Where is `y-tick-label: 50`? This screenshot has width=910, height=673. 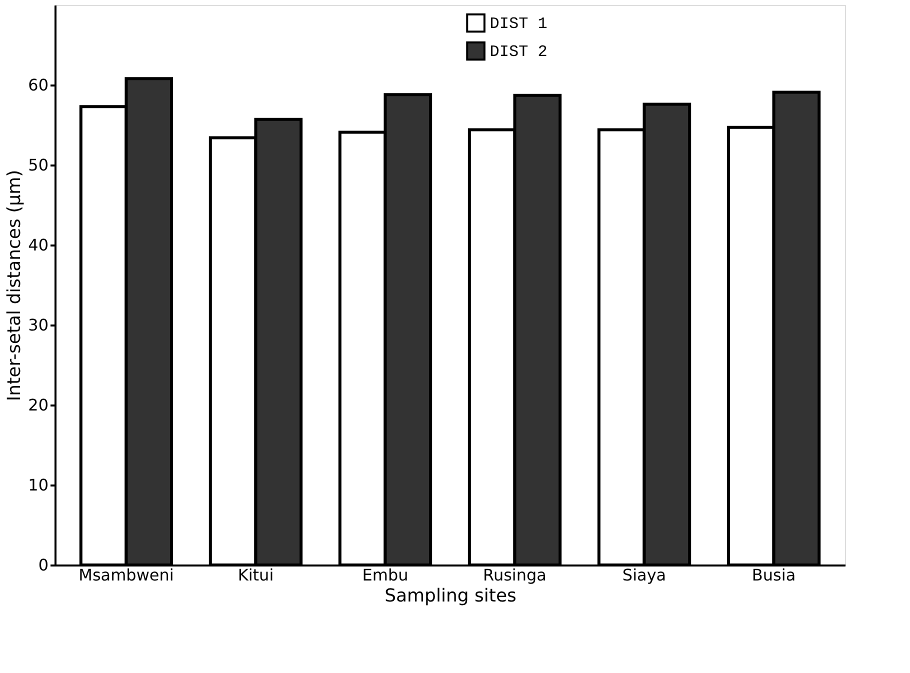 y-tick-label: 50 is located at coordinates (38, 165).